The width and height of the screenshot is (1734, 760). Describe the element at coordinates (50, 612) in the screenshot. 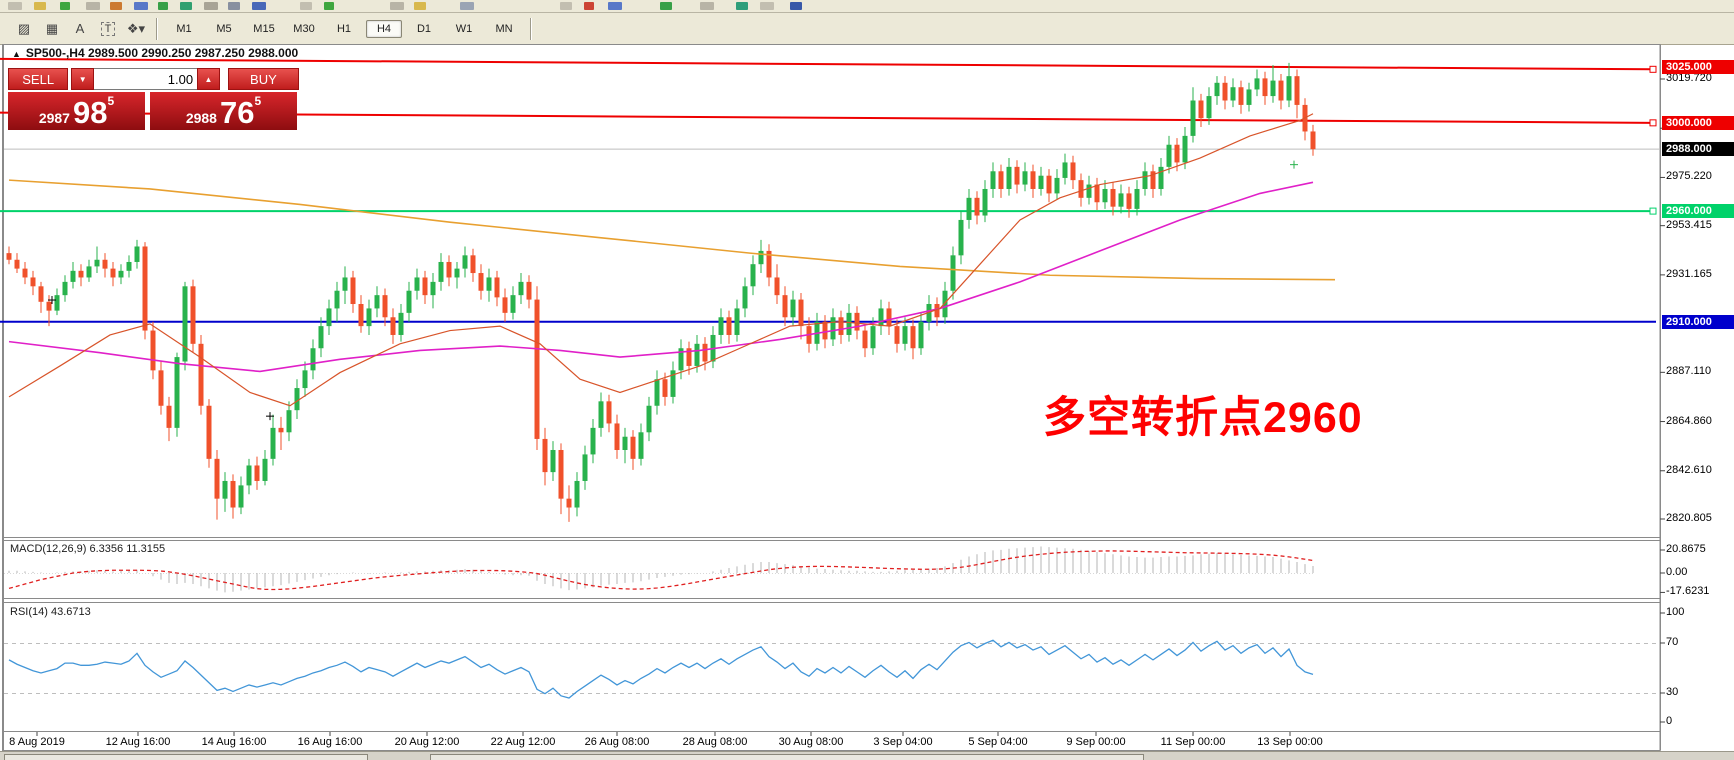

I see `rsi-indicator-label: RSI(14) 43.6713` at that location.